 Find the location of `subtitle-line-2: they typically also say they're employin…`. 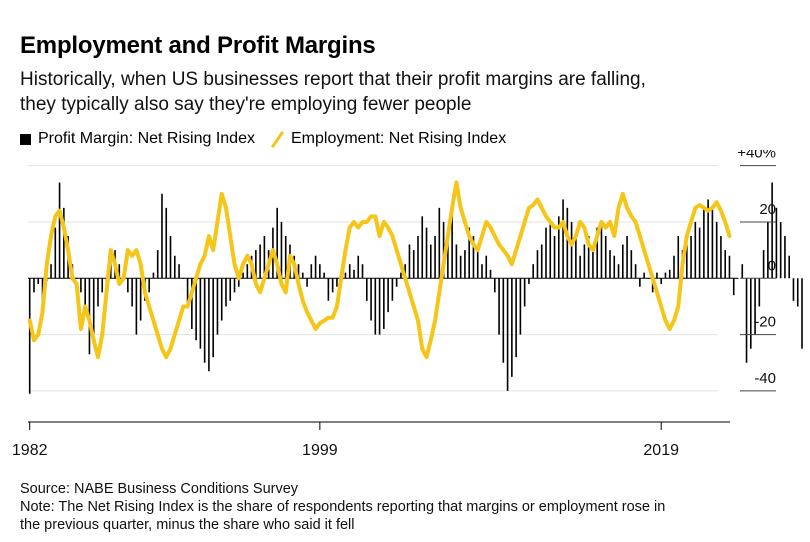

subtitle-line-2: they typically also say they're employin… is located at coordinates (246, 104).